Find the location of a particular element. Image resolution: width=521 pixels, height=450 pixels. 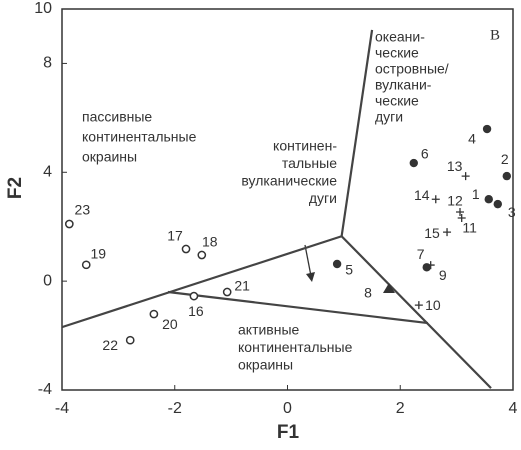

y-tick-label: 10 is located at coordinates (43, 8).